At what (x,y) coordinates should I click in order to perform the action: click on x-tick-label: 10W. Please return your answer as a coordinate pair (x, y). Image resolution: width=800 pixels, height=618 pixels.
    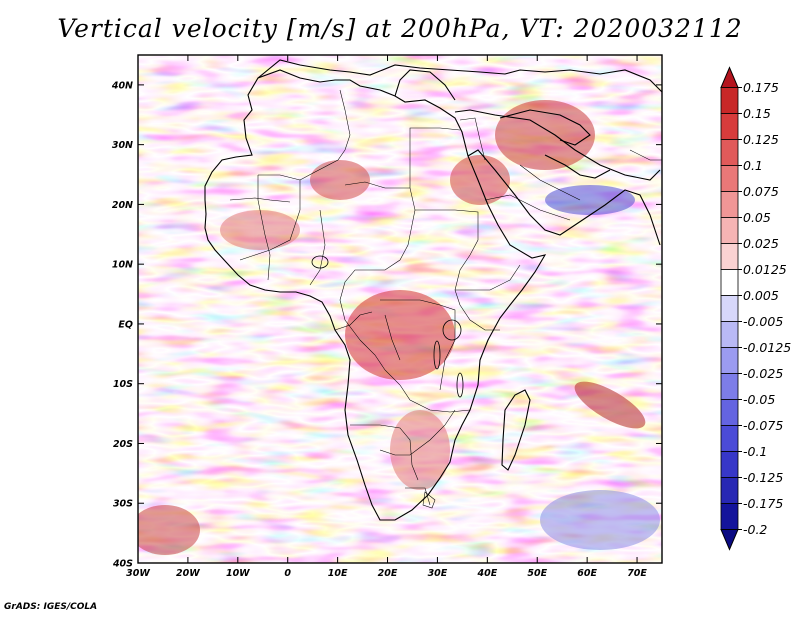
    Looking at the image, I should click on (238, 573).